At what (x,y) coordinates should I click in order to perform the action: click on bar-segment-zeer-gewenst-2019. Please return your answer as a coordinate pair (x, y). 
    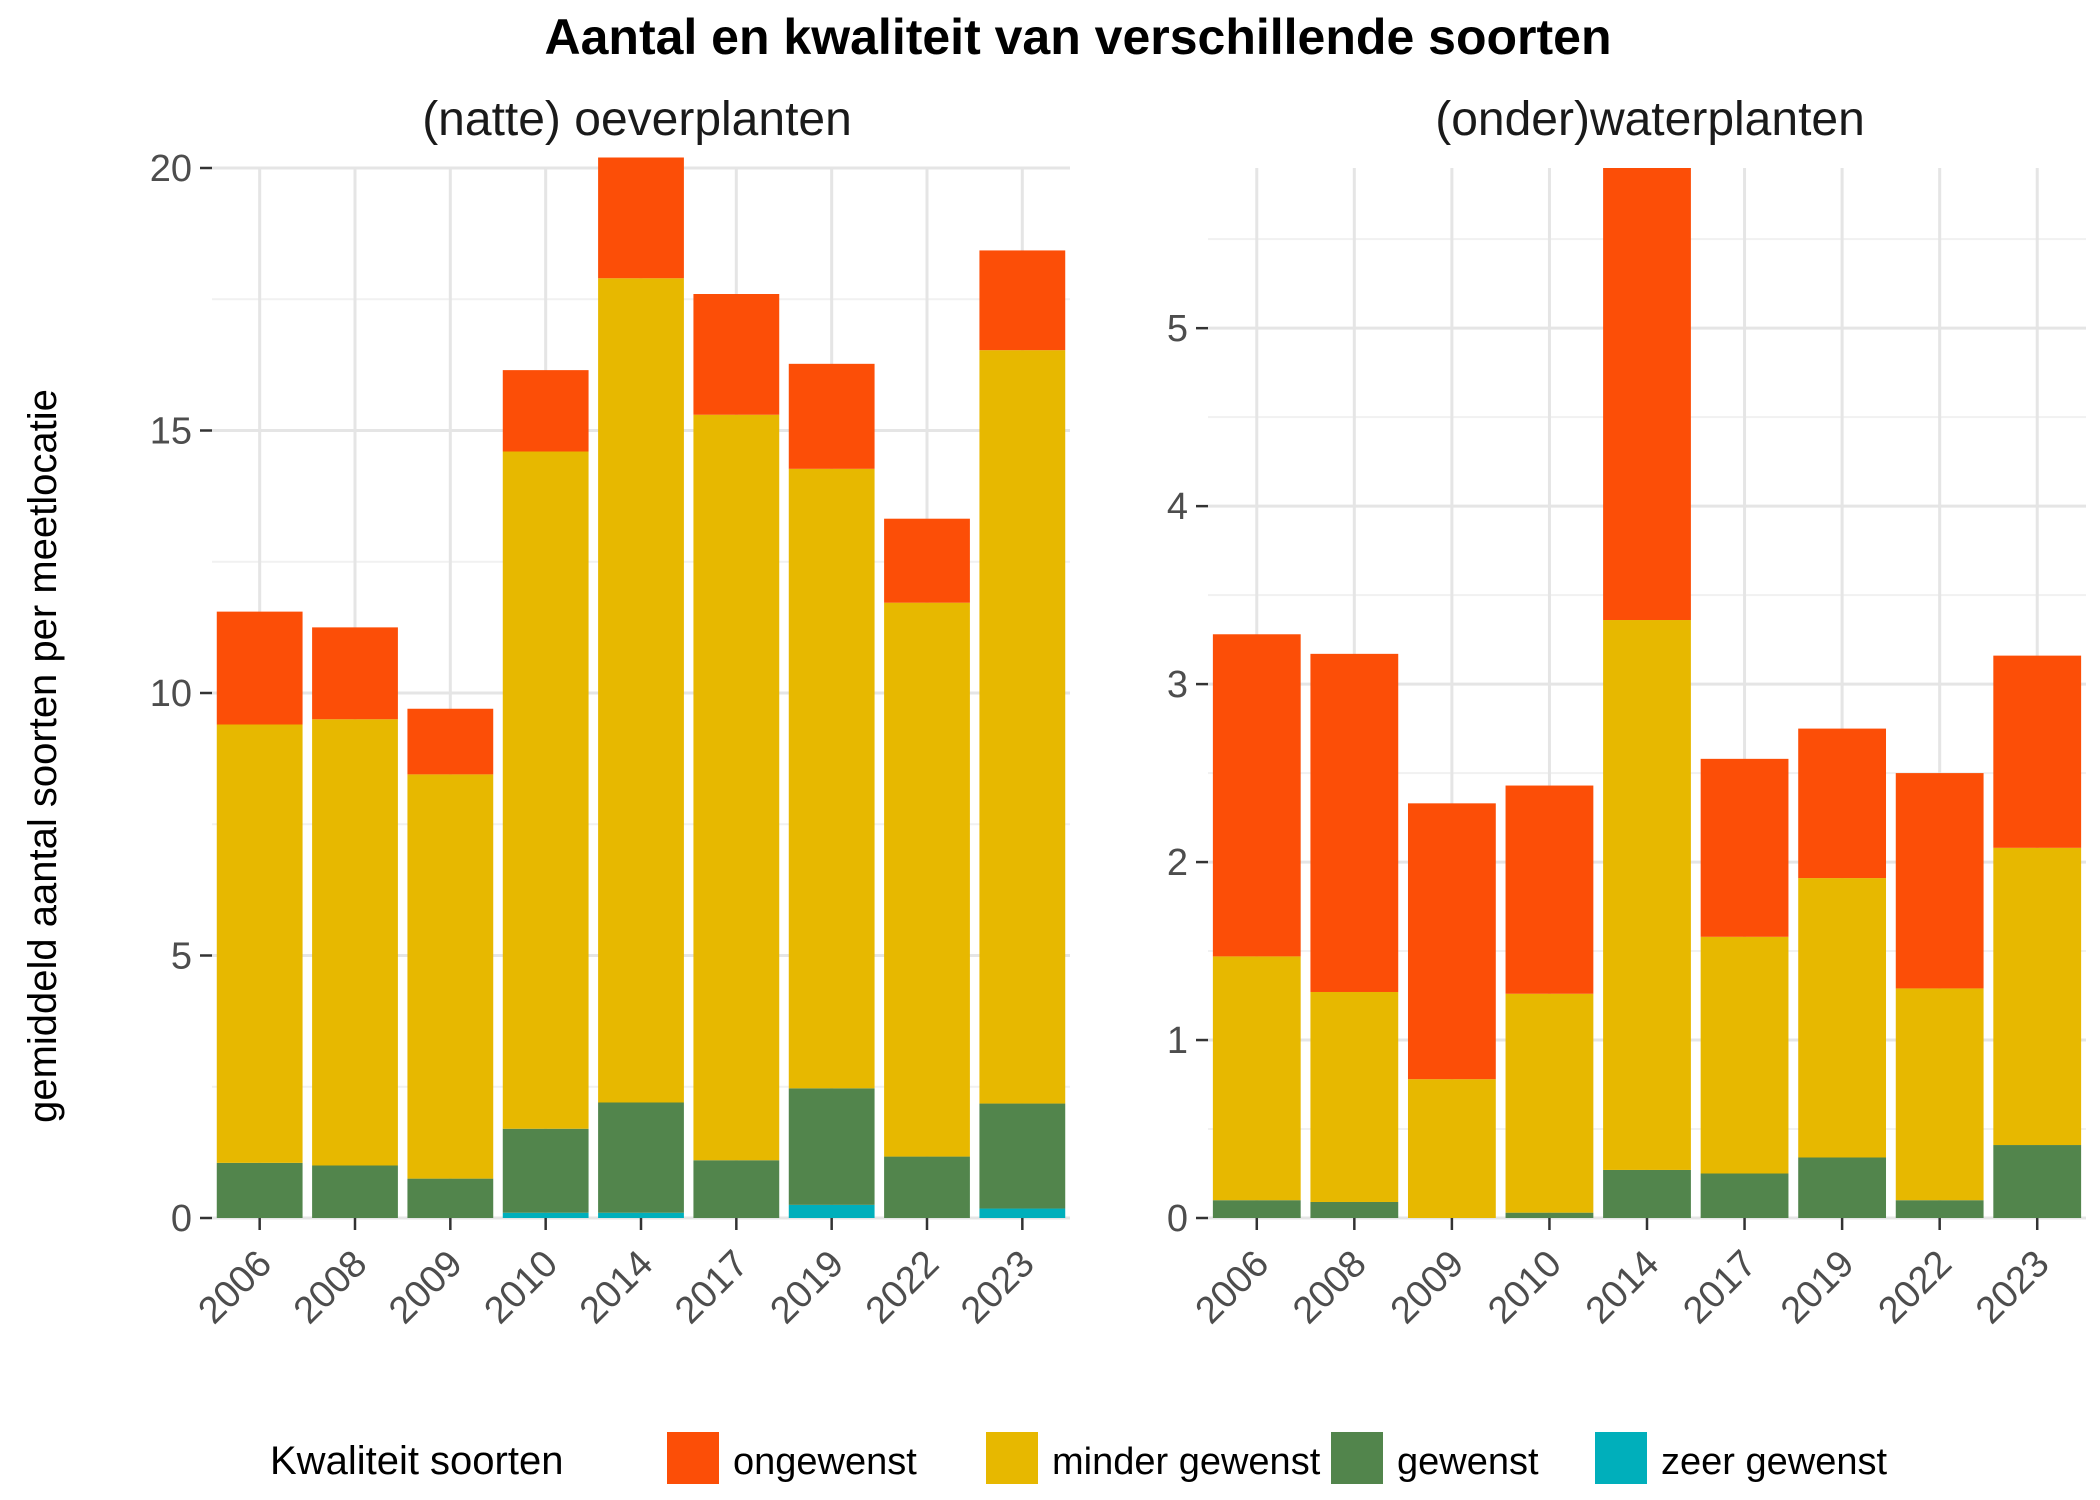
    Looking at the image, I should click on (831, 1211).